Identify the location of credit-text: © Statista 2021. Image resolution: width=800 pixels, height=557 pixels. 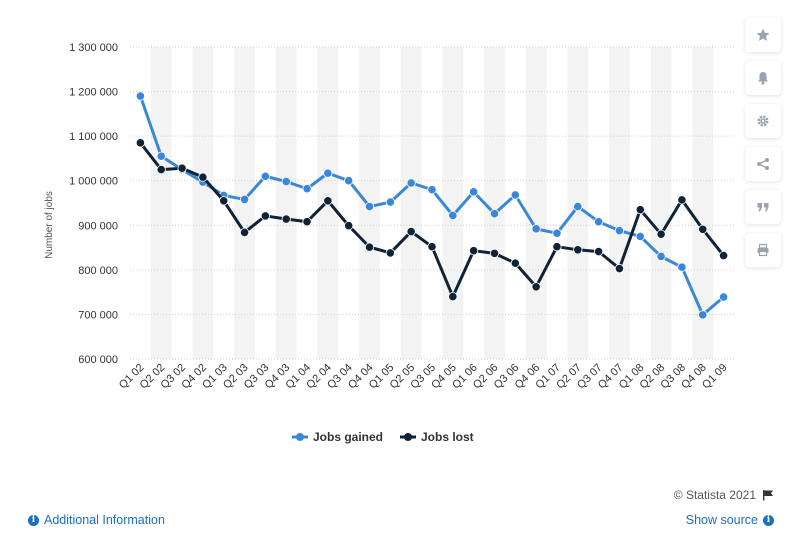
(714, 495).